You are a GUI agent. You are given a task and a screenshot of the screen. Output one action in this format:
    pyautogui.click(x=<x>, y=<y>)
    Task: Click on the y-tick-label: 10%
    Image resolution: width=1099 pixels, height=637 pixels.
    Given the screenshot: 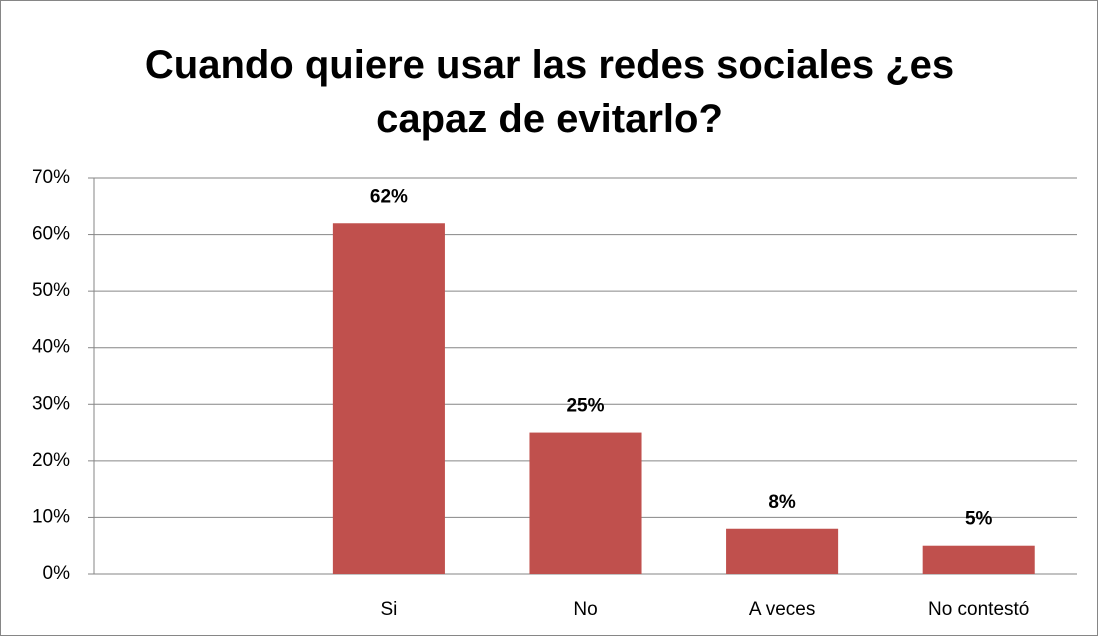 What is the action you would take?
    pyautogui.click(x=51, y=516)
    